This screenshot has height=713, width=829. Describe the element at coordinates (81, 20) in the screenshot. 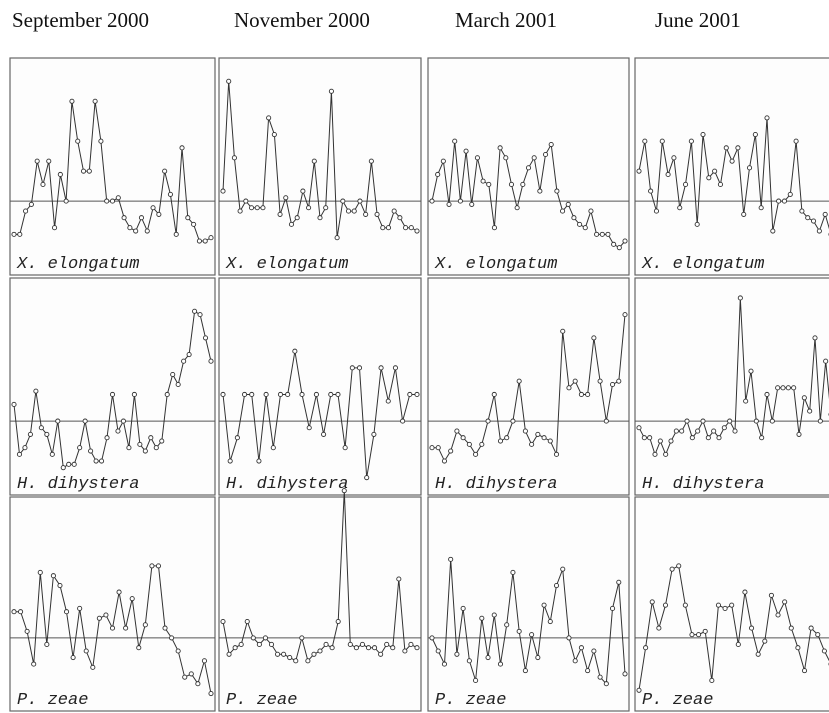

I see `col-title-0: September 2000` at that location.